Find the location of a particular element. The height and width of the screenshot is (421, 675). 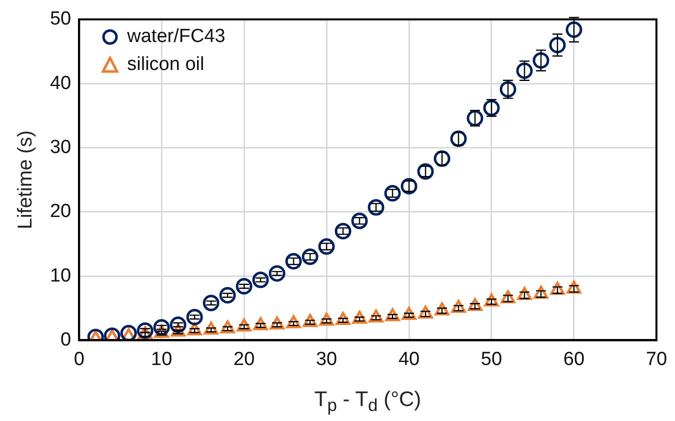

y-tick-label: 50 is located at coordinates (61, 19).